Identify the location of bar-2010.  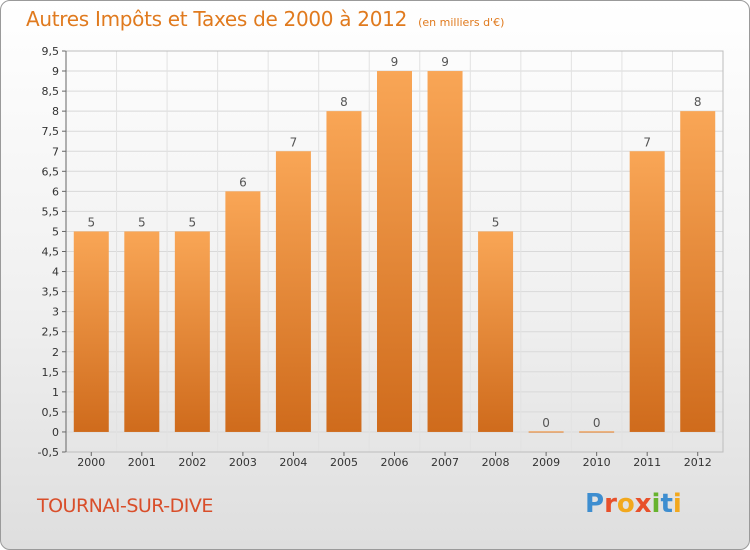
(597, 432).